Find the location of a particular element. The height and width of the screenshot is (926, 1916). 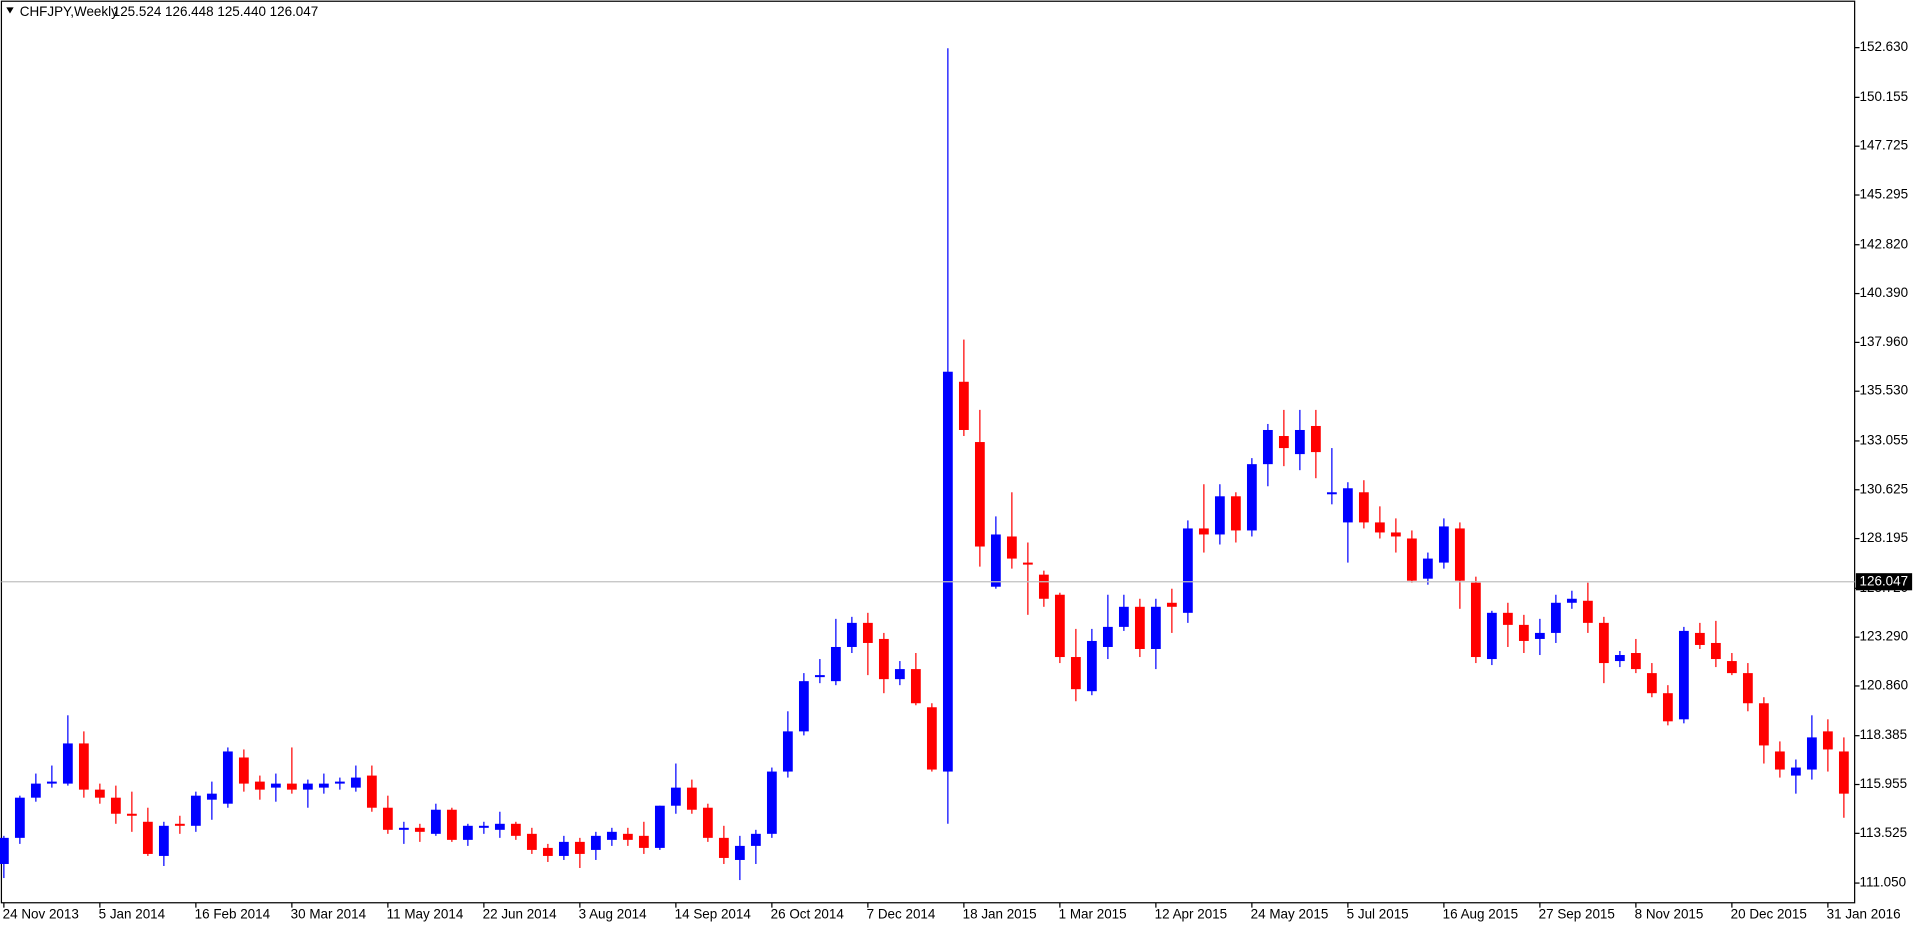

x-tick-label: 1 Mar 2015 is located at coordinates (1093, 914).